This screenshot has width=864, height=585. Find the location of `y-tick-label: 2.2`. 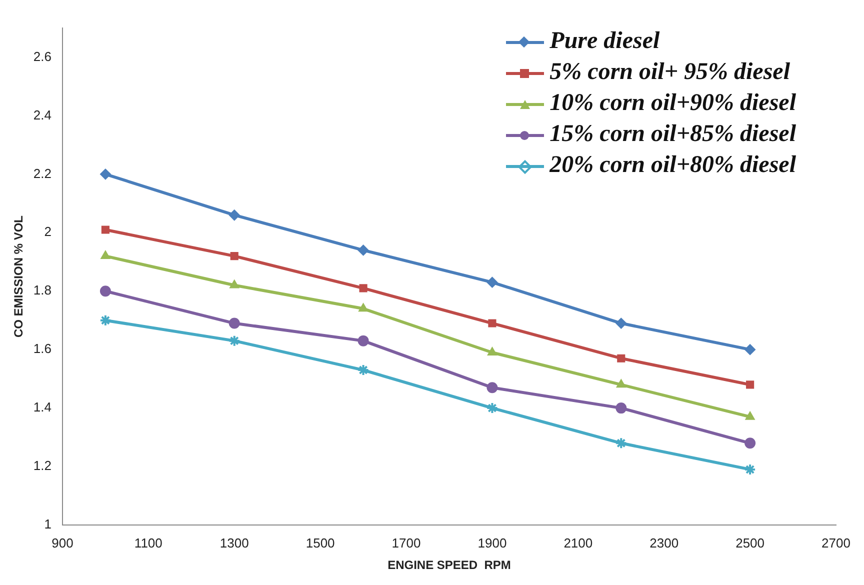

y-tick-label: 2.2 is located at coordinates (42, 173).